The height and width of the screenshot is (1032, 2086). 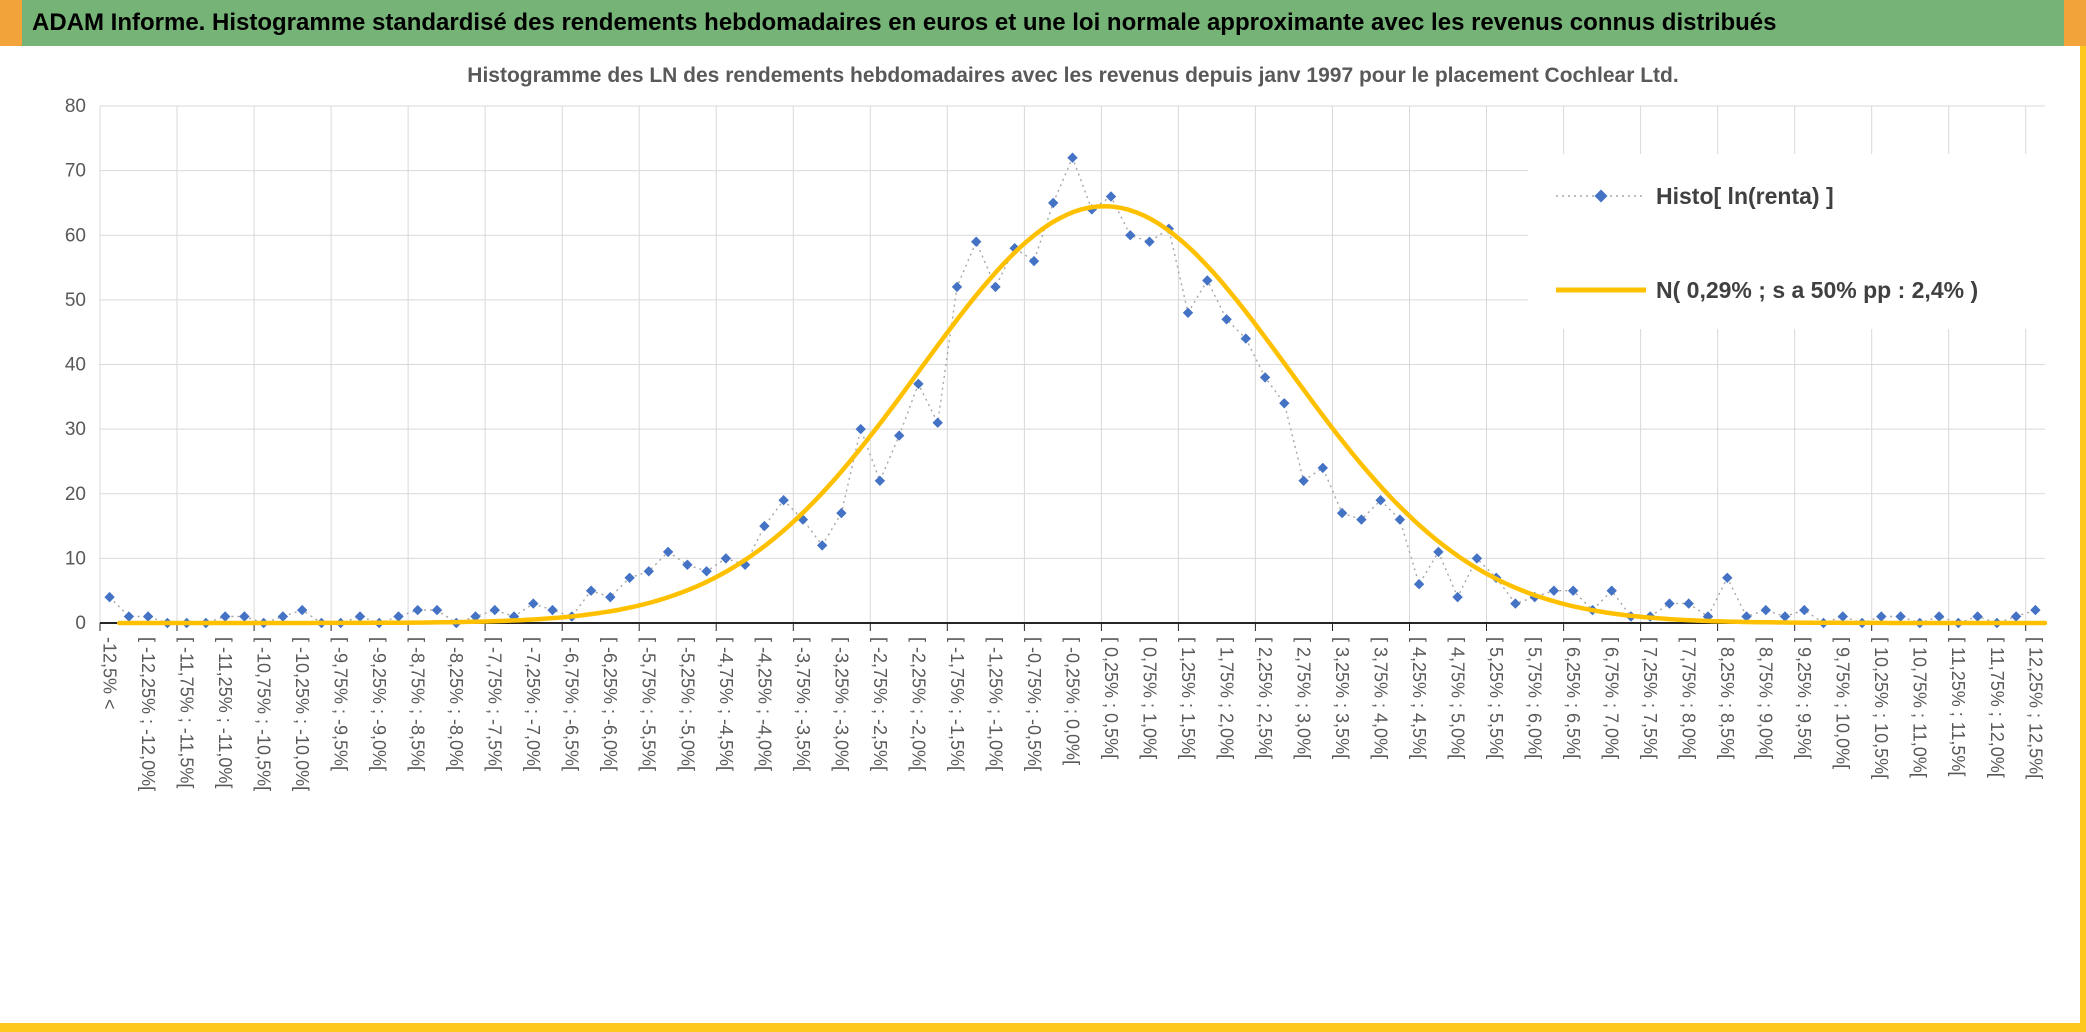 I want to click on x-axis-label: [ -0,25% ; 0,0%[, so click(x=1072, y=701).